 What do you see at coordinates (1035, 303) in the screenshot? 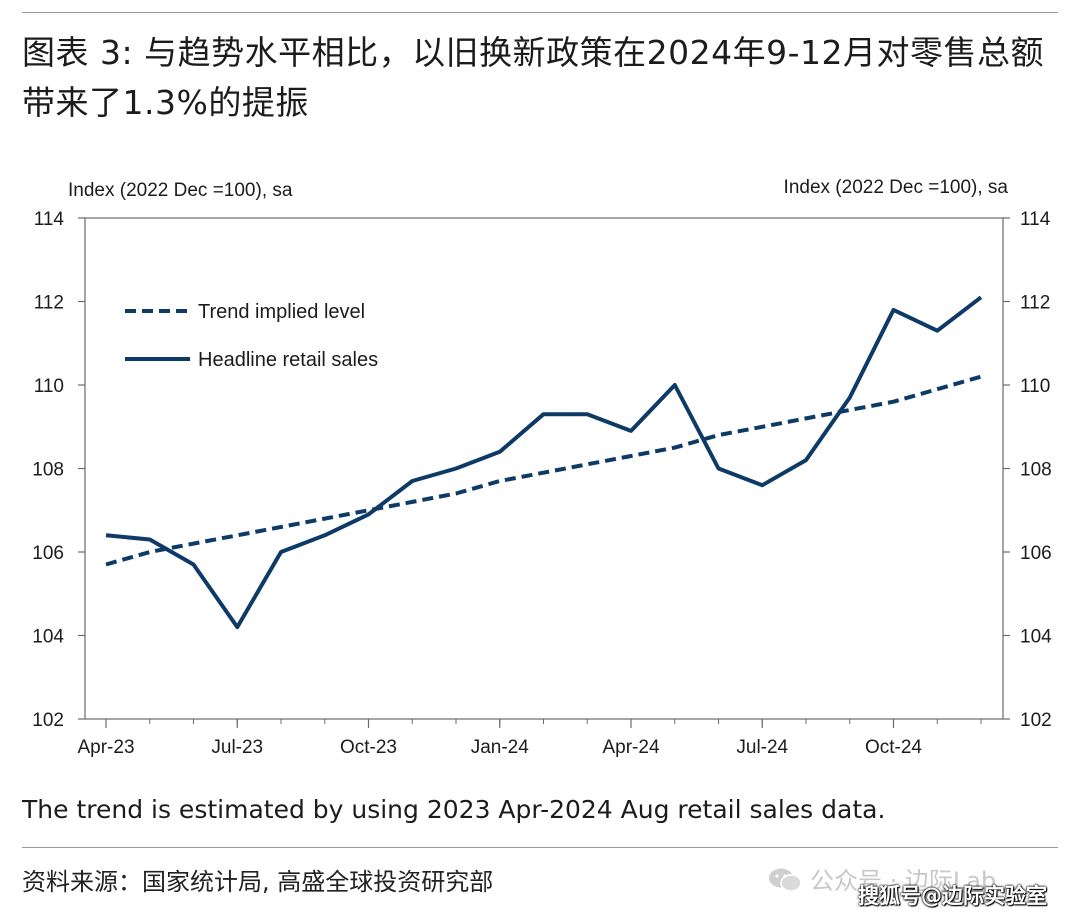
I see `y-tick-label-right: 112` at bounding box center [1035, 303].